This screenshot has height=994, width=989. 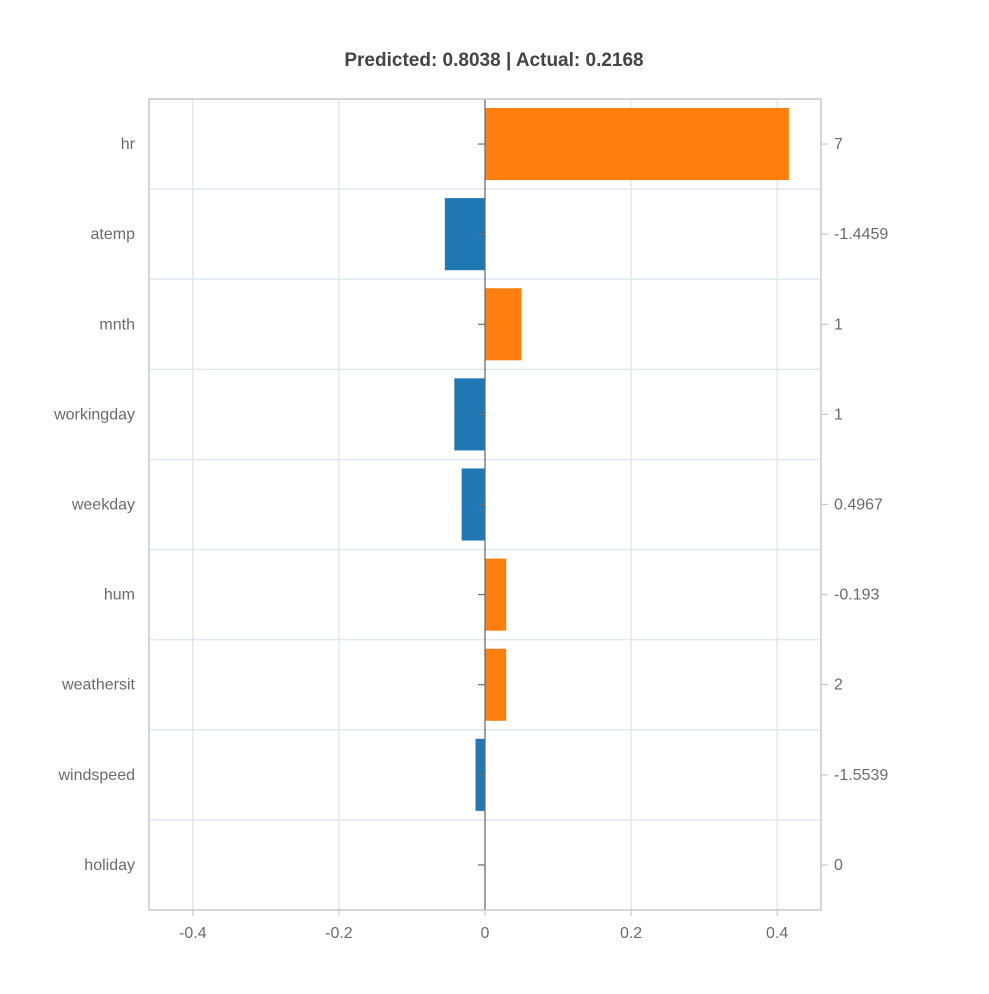 What do you see at coordinates (777, 933) in the screenshot?
I see `x-tick-label: 0.4` at bounding box center [777, 933].